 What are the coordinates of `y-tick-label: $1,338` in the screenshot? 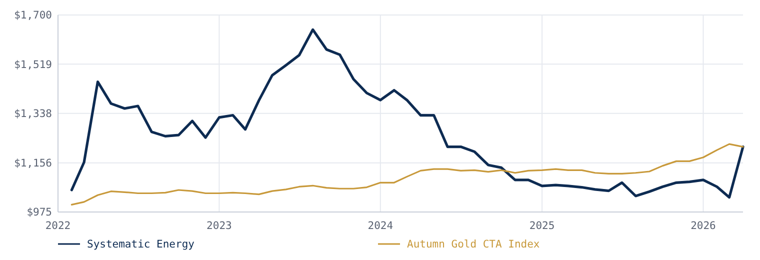 It's located at (33, 114).